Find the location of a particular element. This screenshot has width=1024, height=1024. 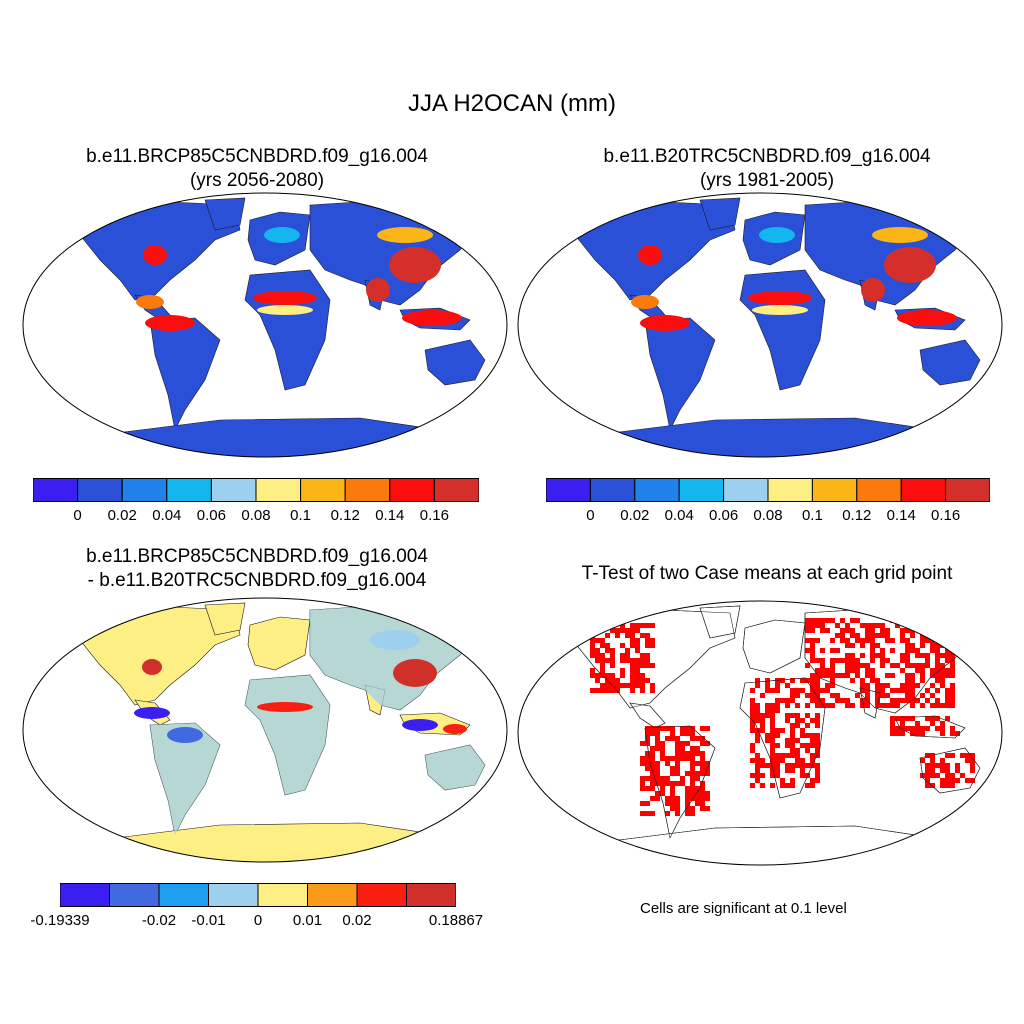

panel2-years: (yrs 1981-2005) is located at coordinates (767, 180).